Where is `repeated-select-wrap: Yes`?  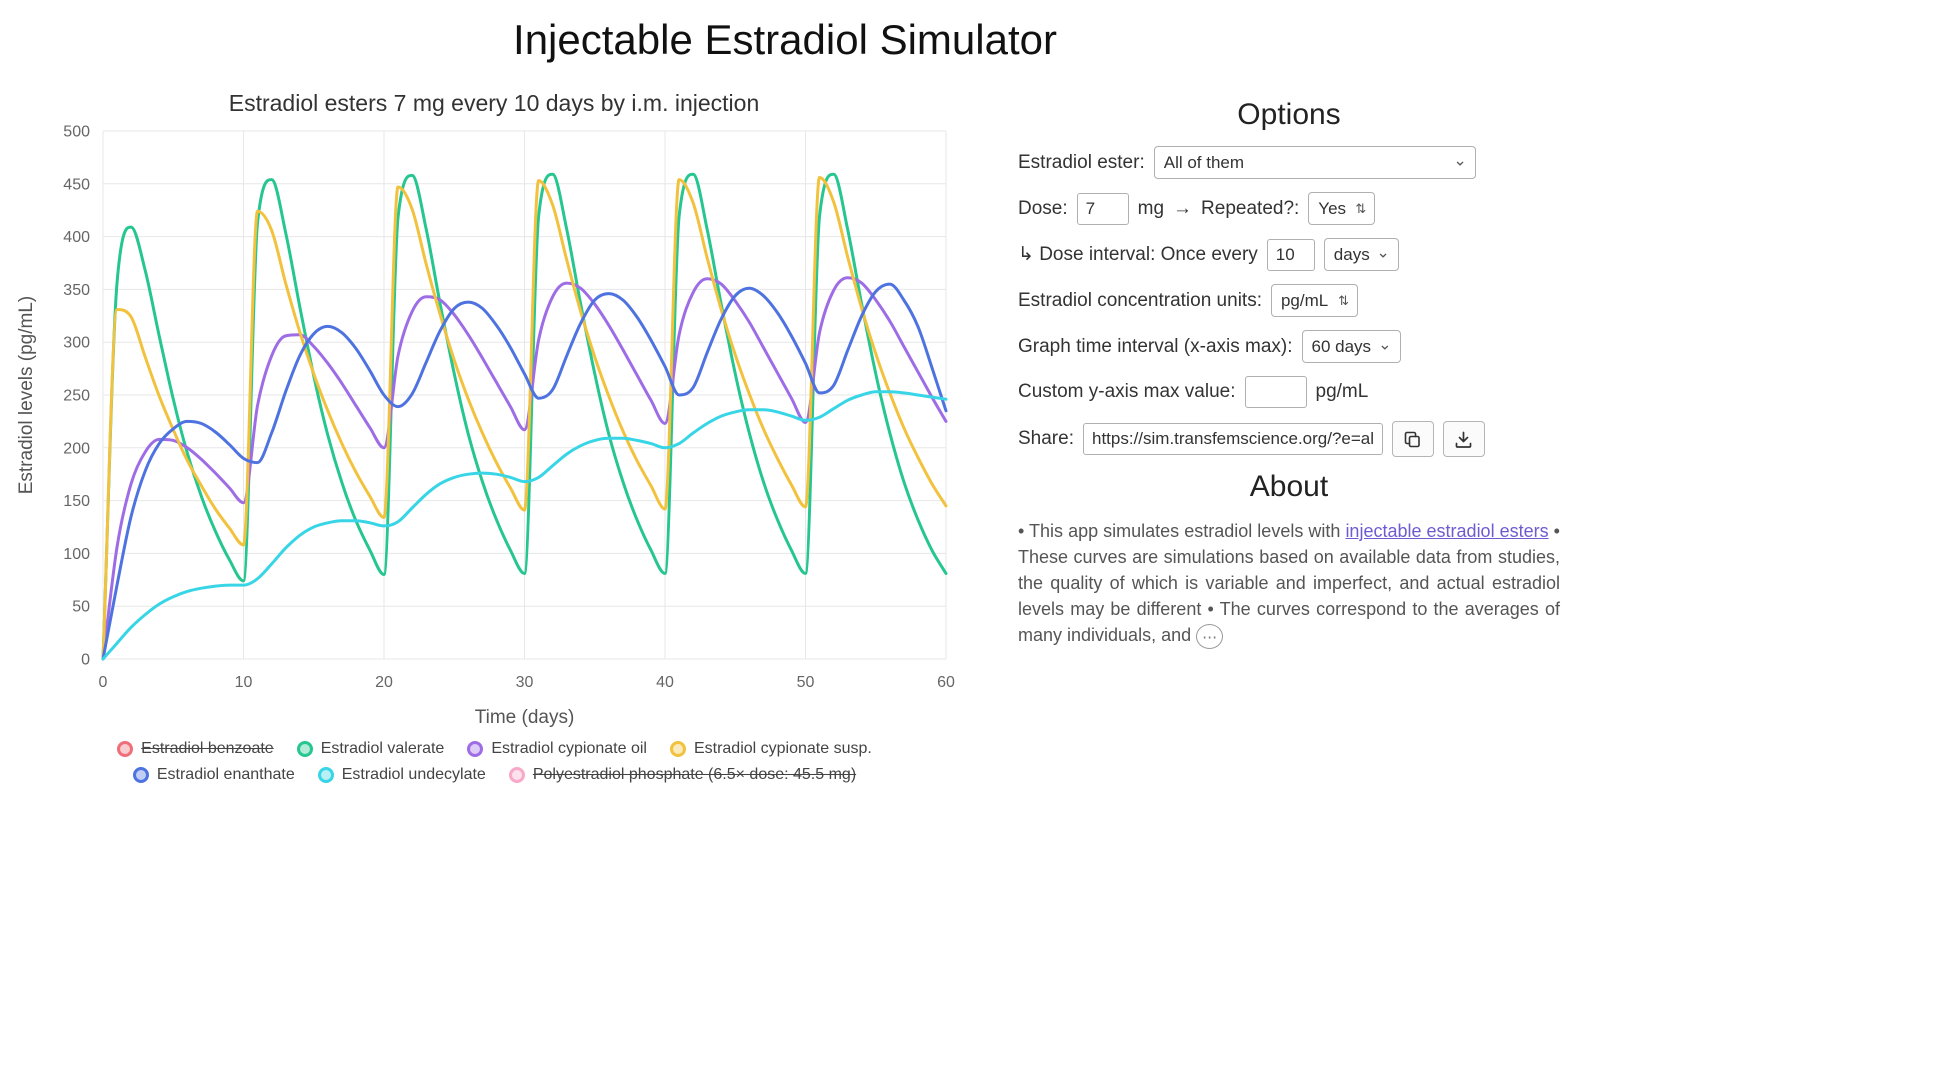
repeated-select-wrap: Yes is located at coordinates (1342, 208).